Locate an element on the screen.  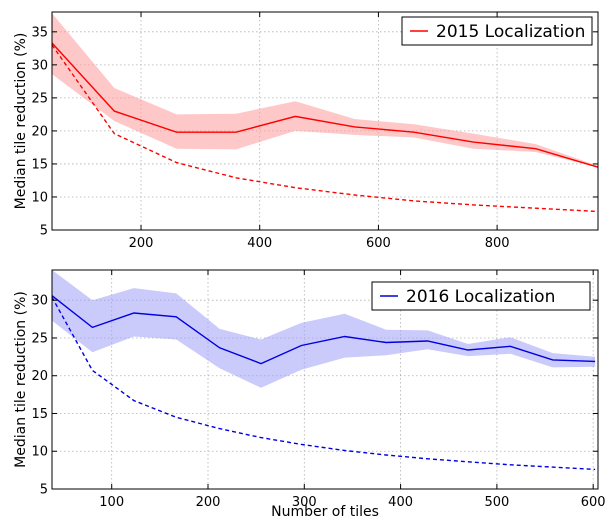
legend-label: 2016 Localization is located at coordinates (480, 297).